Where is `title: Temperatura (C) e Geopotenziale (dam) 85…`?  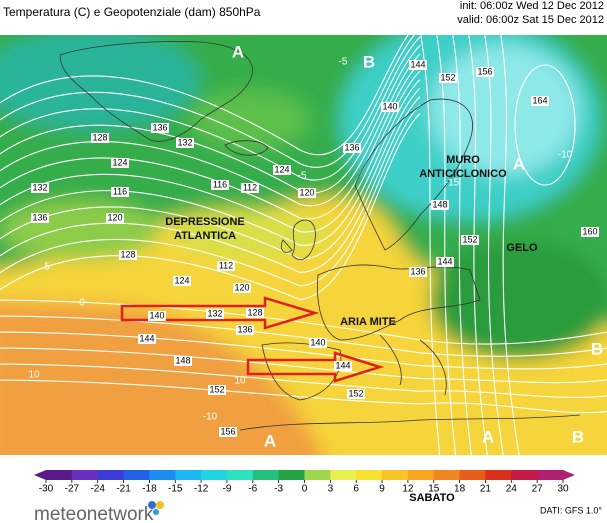
title: Temperatura (C) e Geopotenziale (dam) 85… is located at coordinates (132, 12).